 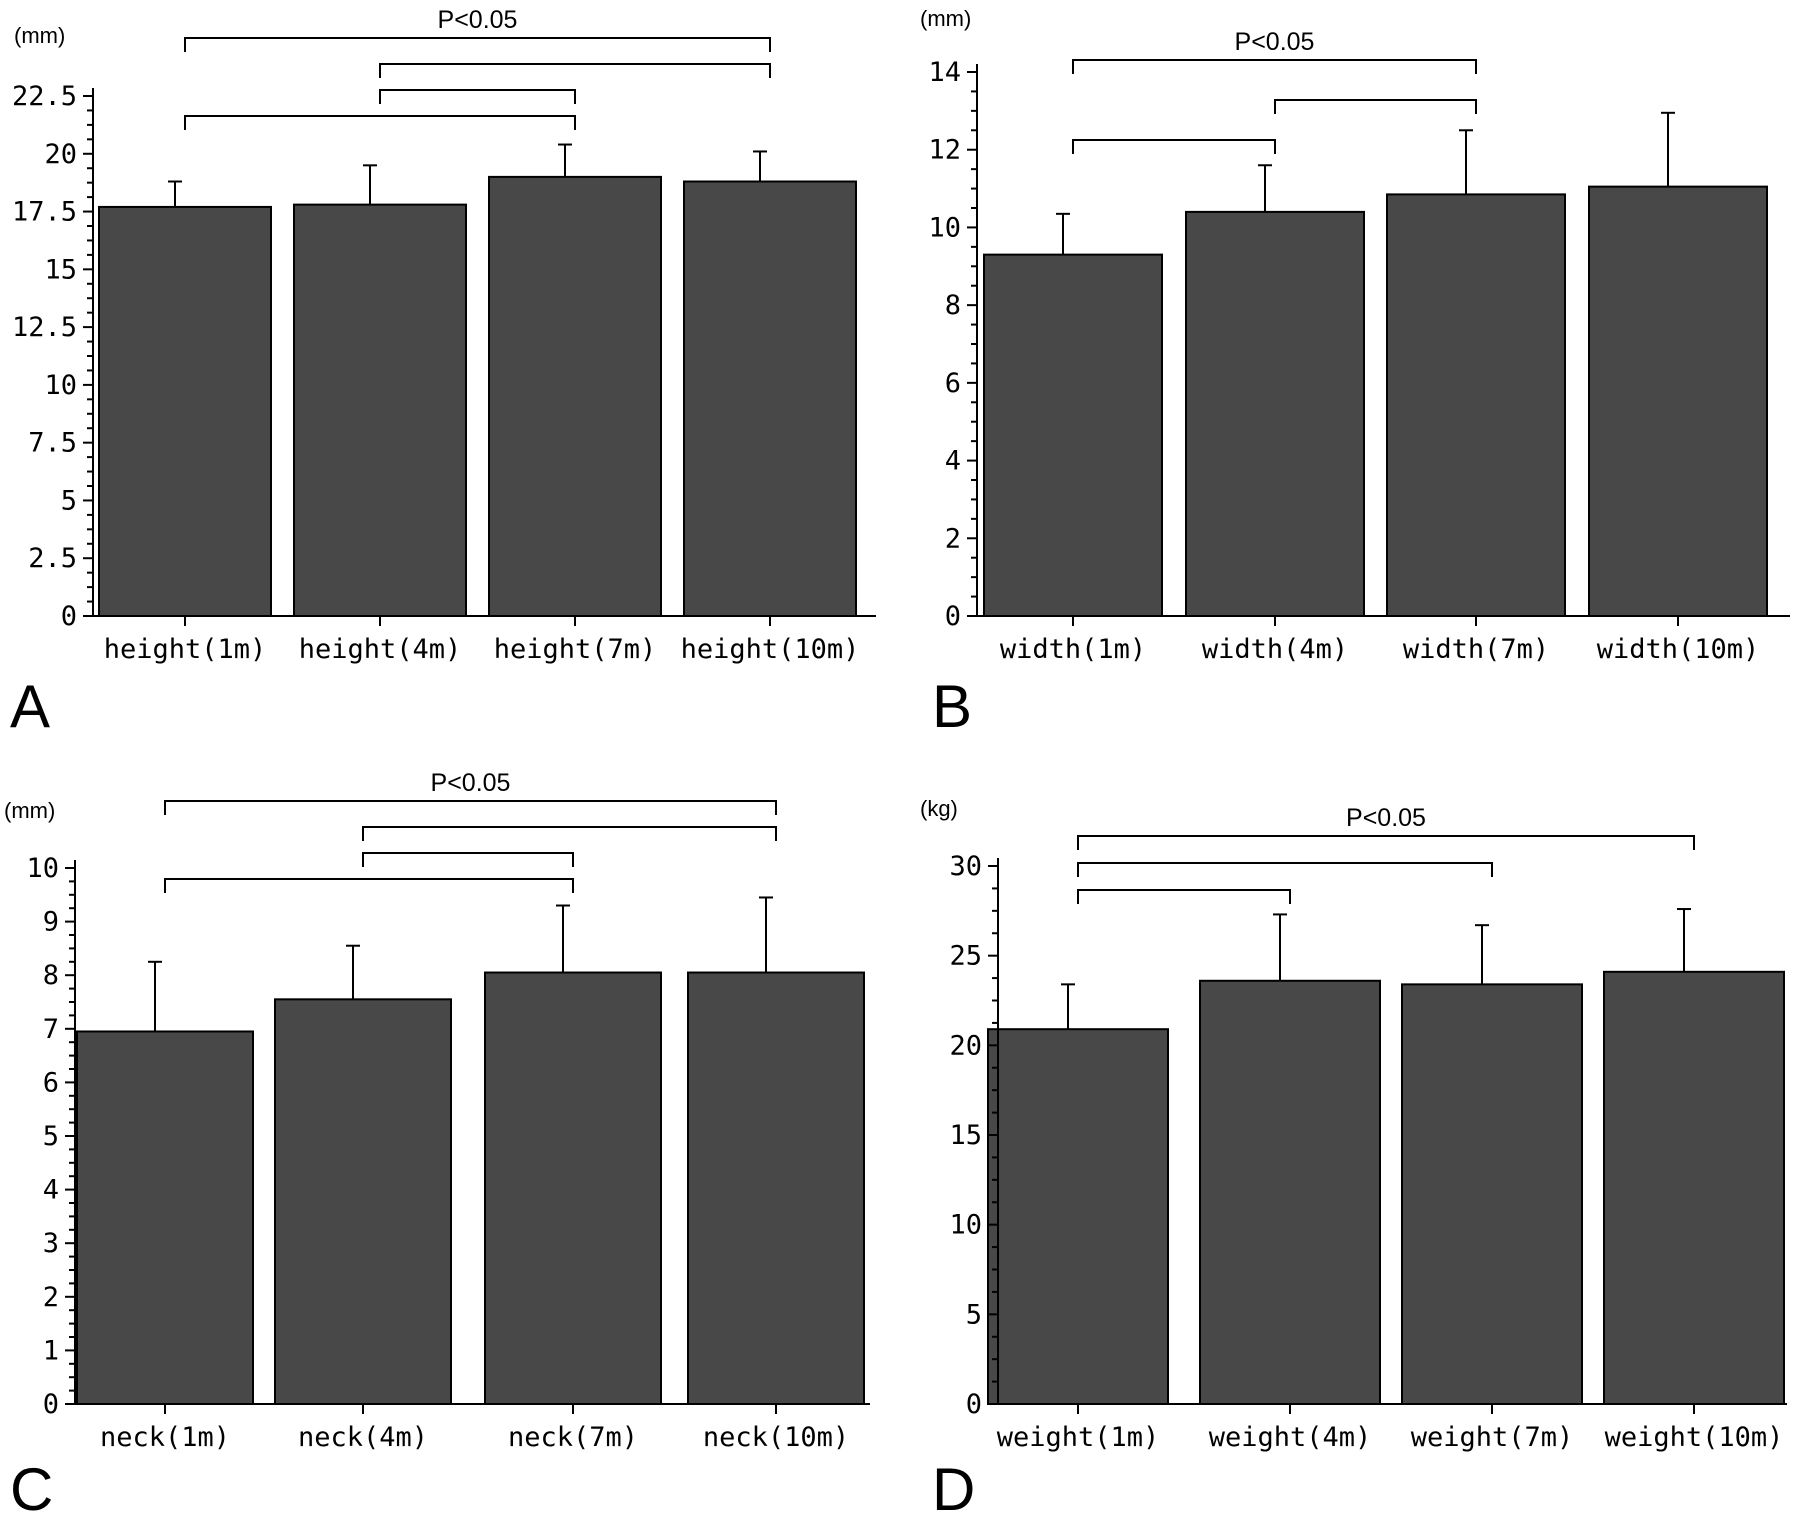 I want to click on y-tick-label: 3, so click(x=51, y=1243).